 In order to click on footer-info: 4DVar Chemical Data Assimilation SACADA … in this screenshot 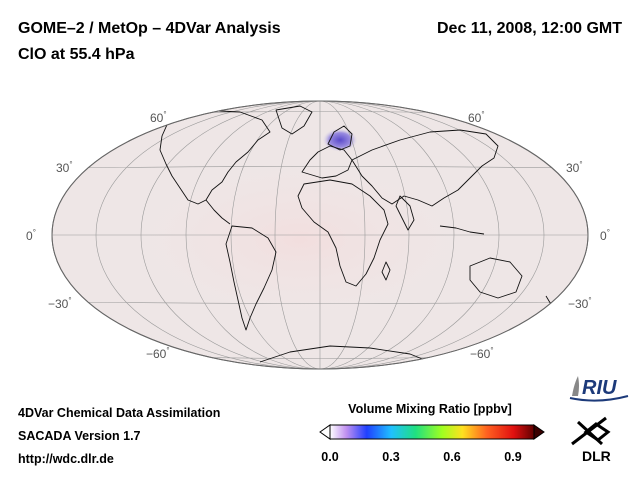, I will do `click(119, 436)`.